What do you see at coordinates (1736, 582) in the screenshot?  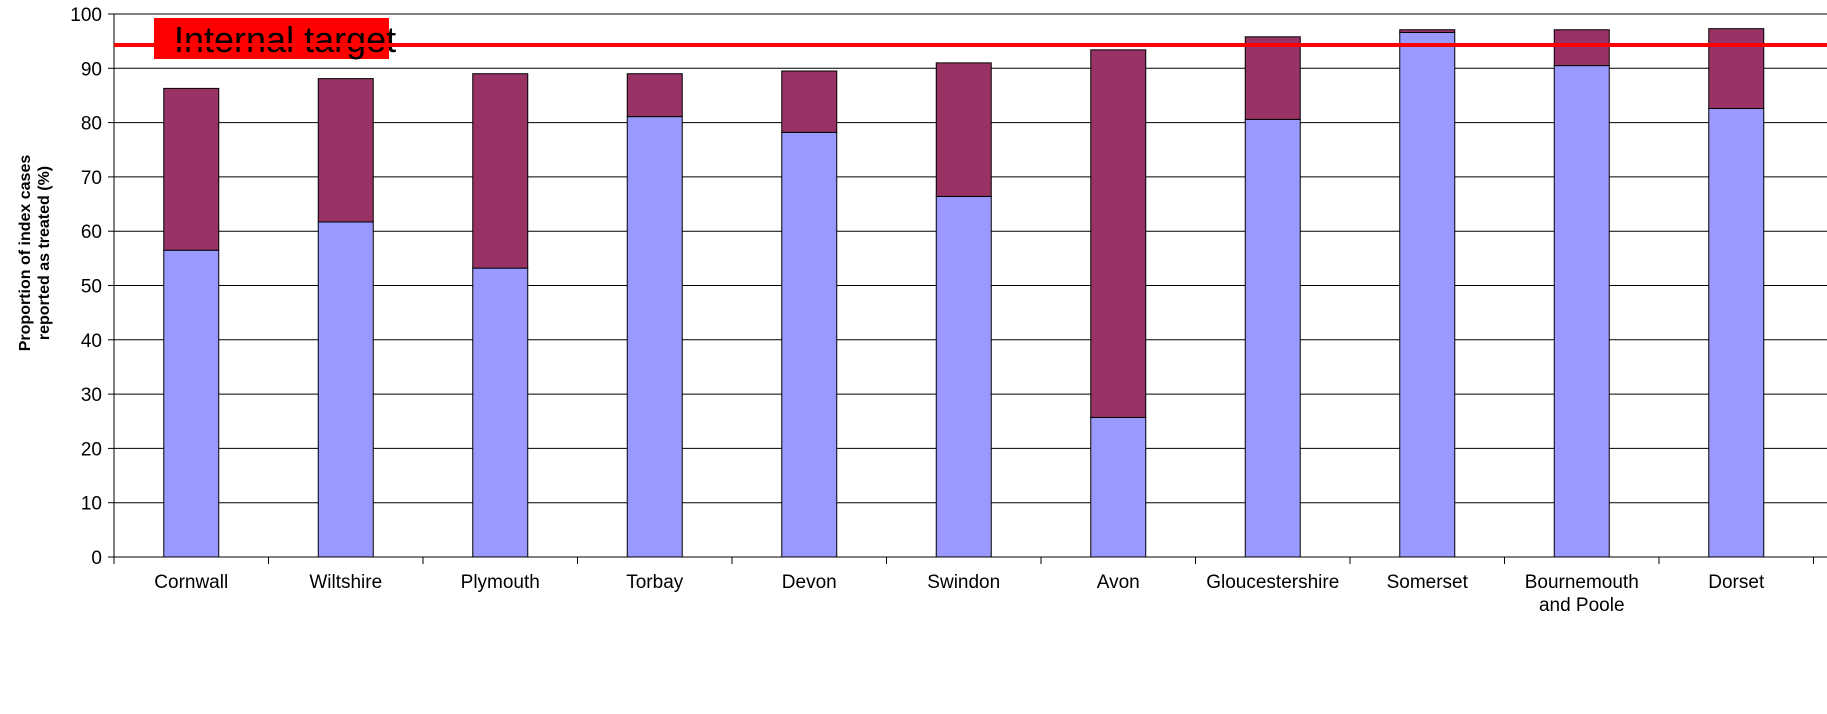 I see `x-tick-label-11: Dorset` at bounding box center [1736, 582].